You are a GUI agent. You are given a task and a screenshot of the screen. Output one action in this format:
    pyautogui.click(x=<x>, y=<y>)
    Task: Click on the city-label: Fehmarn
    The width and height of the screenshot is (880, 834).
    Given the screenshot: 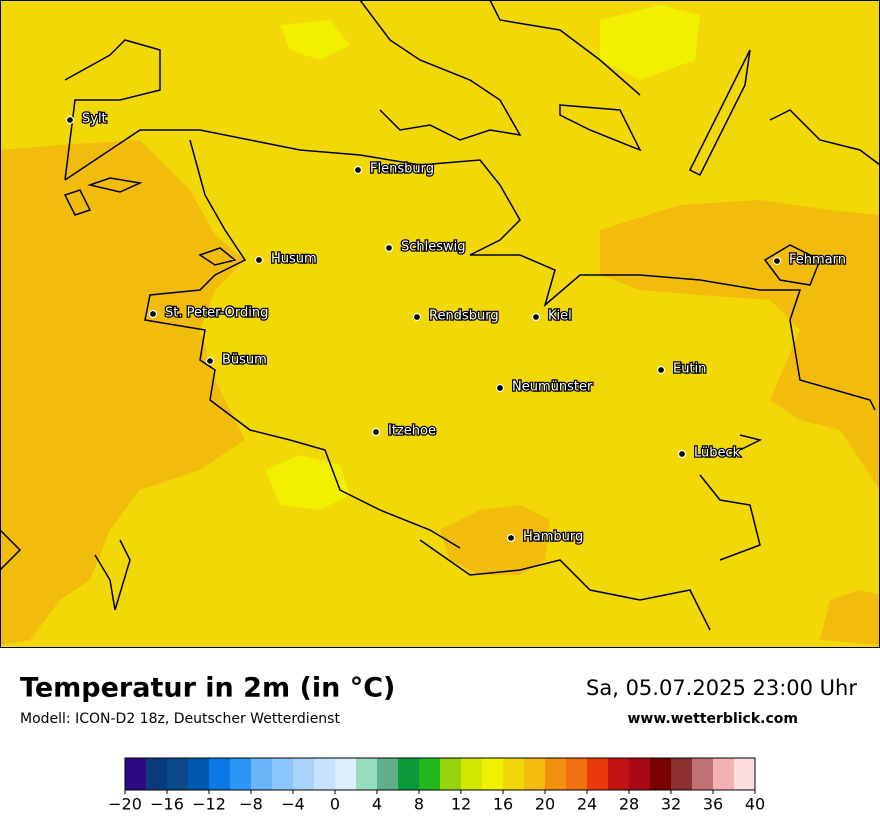 What is the action you would take?
    pyautogui.click(x=817, y=260)
    